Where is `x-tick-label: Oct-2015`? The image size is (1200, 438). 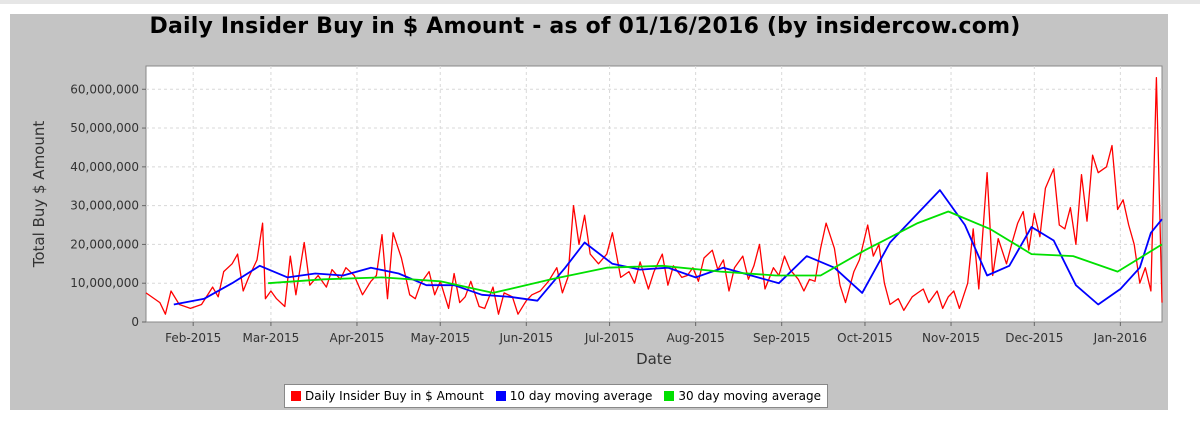 x-tick-label: Oct-2015 is located at coordinates (865, 338).